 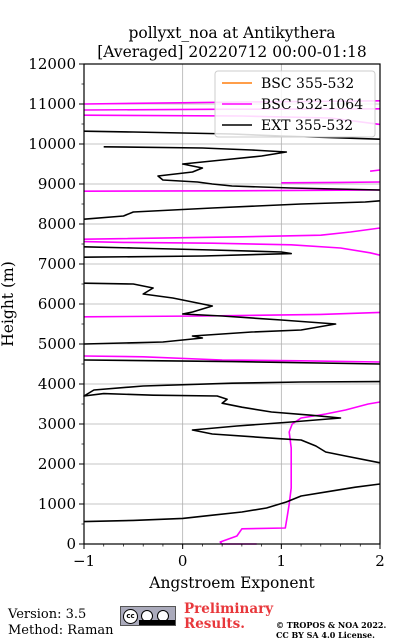 What do you see at coordinates (52, 64) in the screenshot?
I see `y-tick-label: 12000` at bounding box center [52, 64].